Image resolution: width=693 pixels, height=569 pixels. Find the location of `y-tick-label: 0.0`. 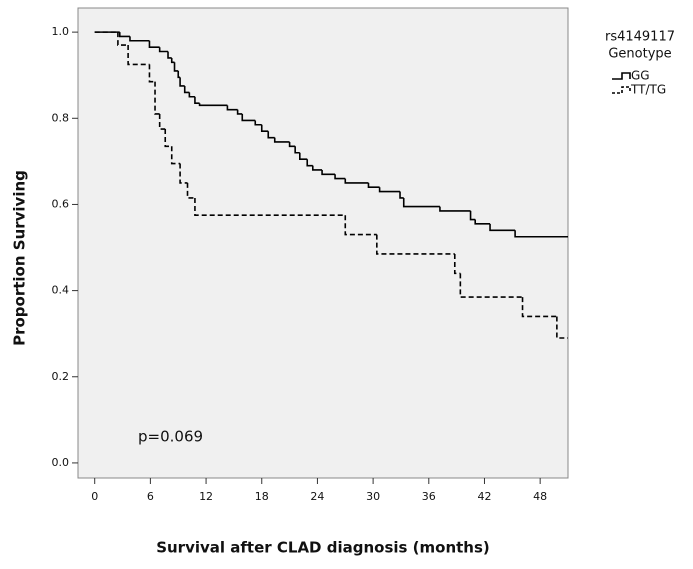

y-tick-label: 0.0 is located at coordinates (61, 462).